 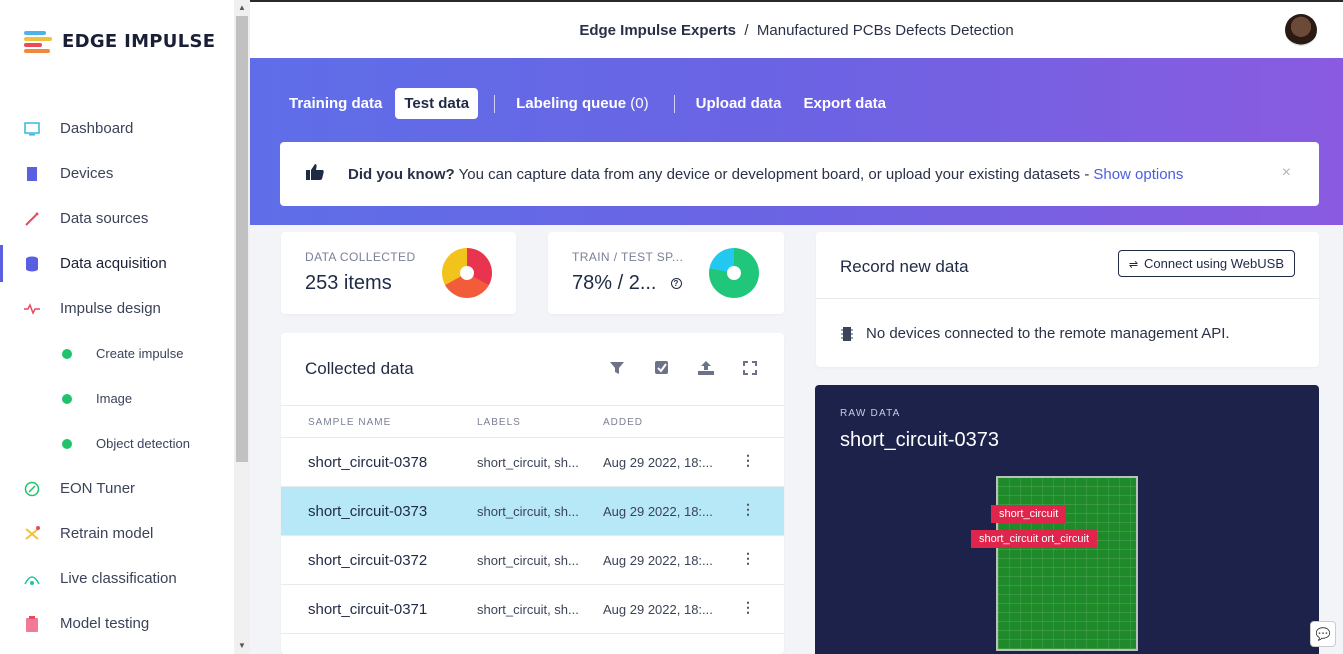 What do you see at coordinates (1214, 263) in the screenshot?
I see `button-label: Connect using WebUSB` at bounding box center [1214, 263].